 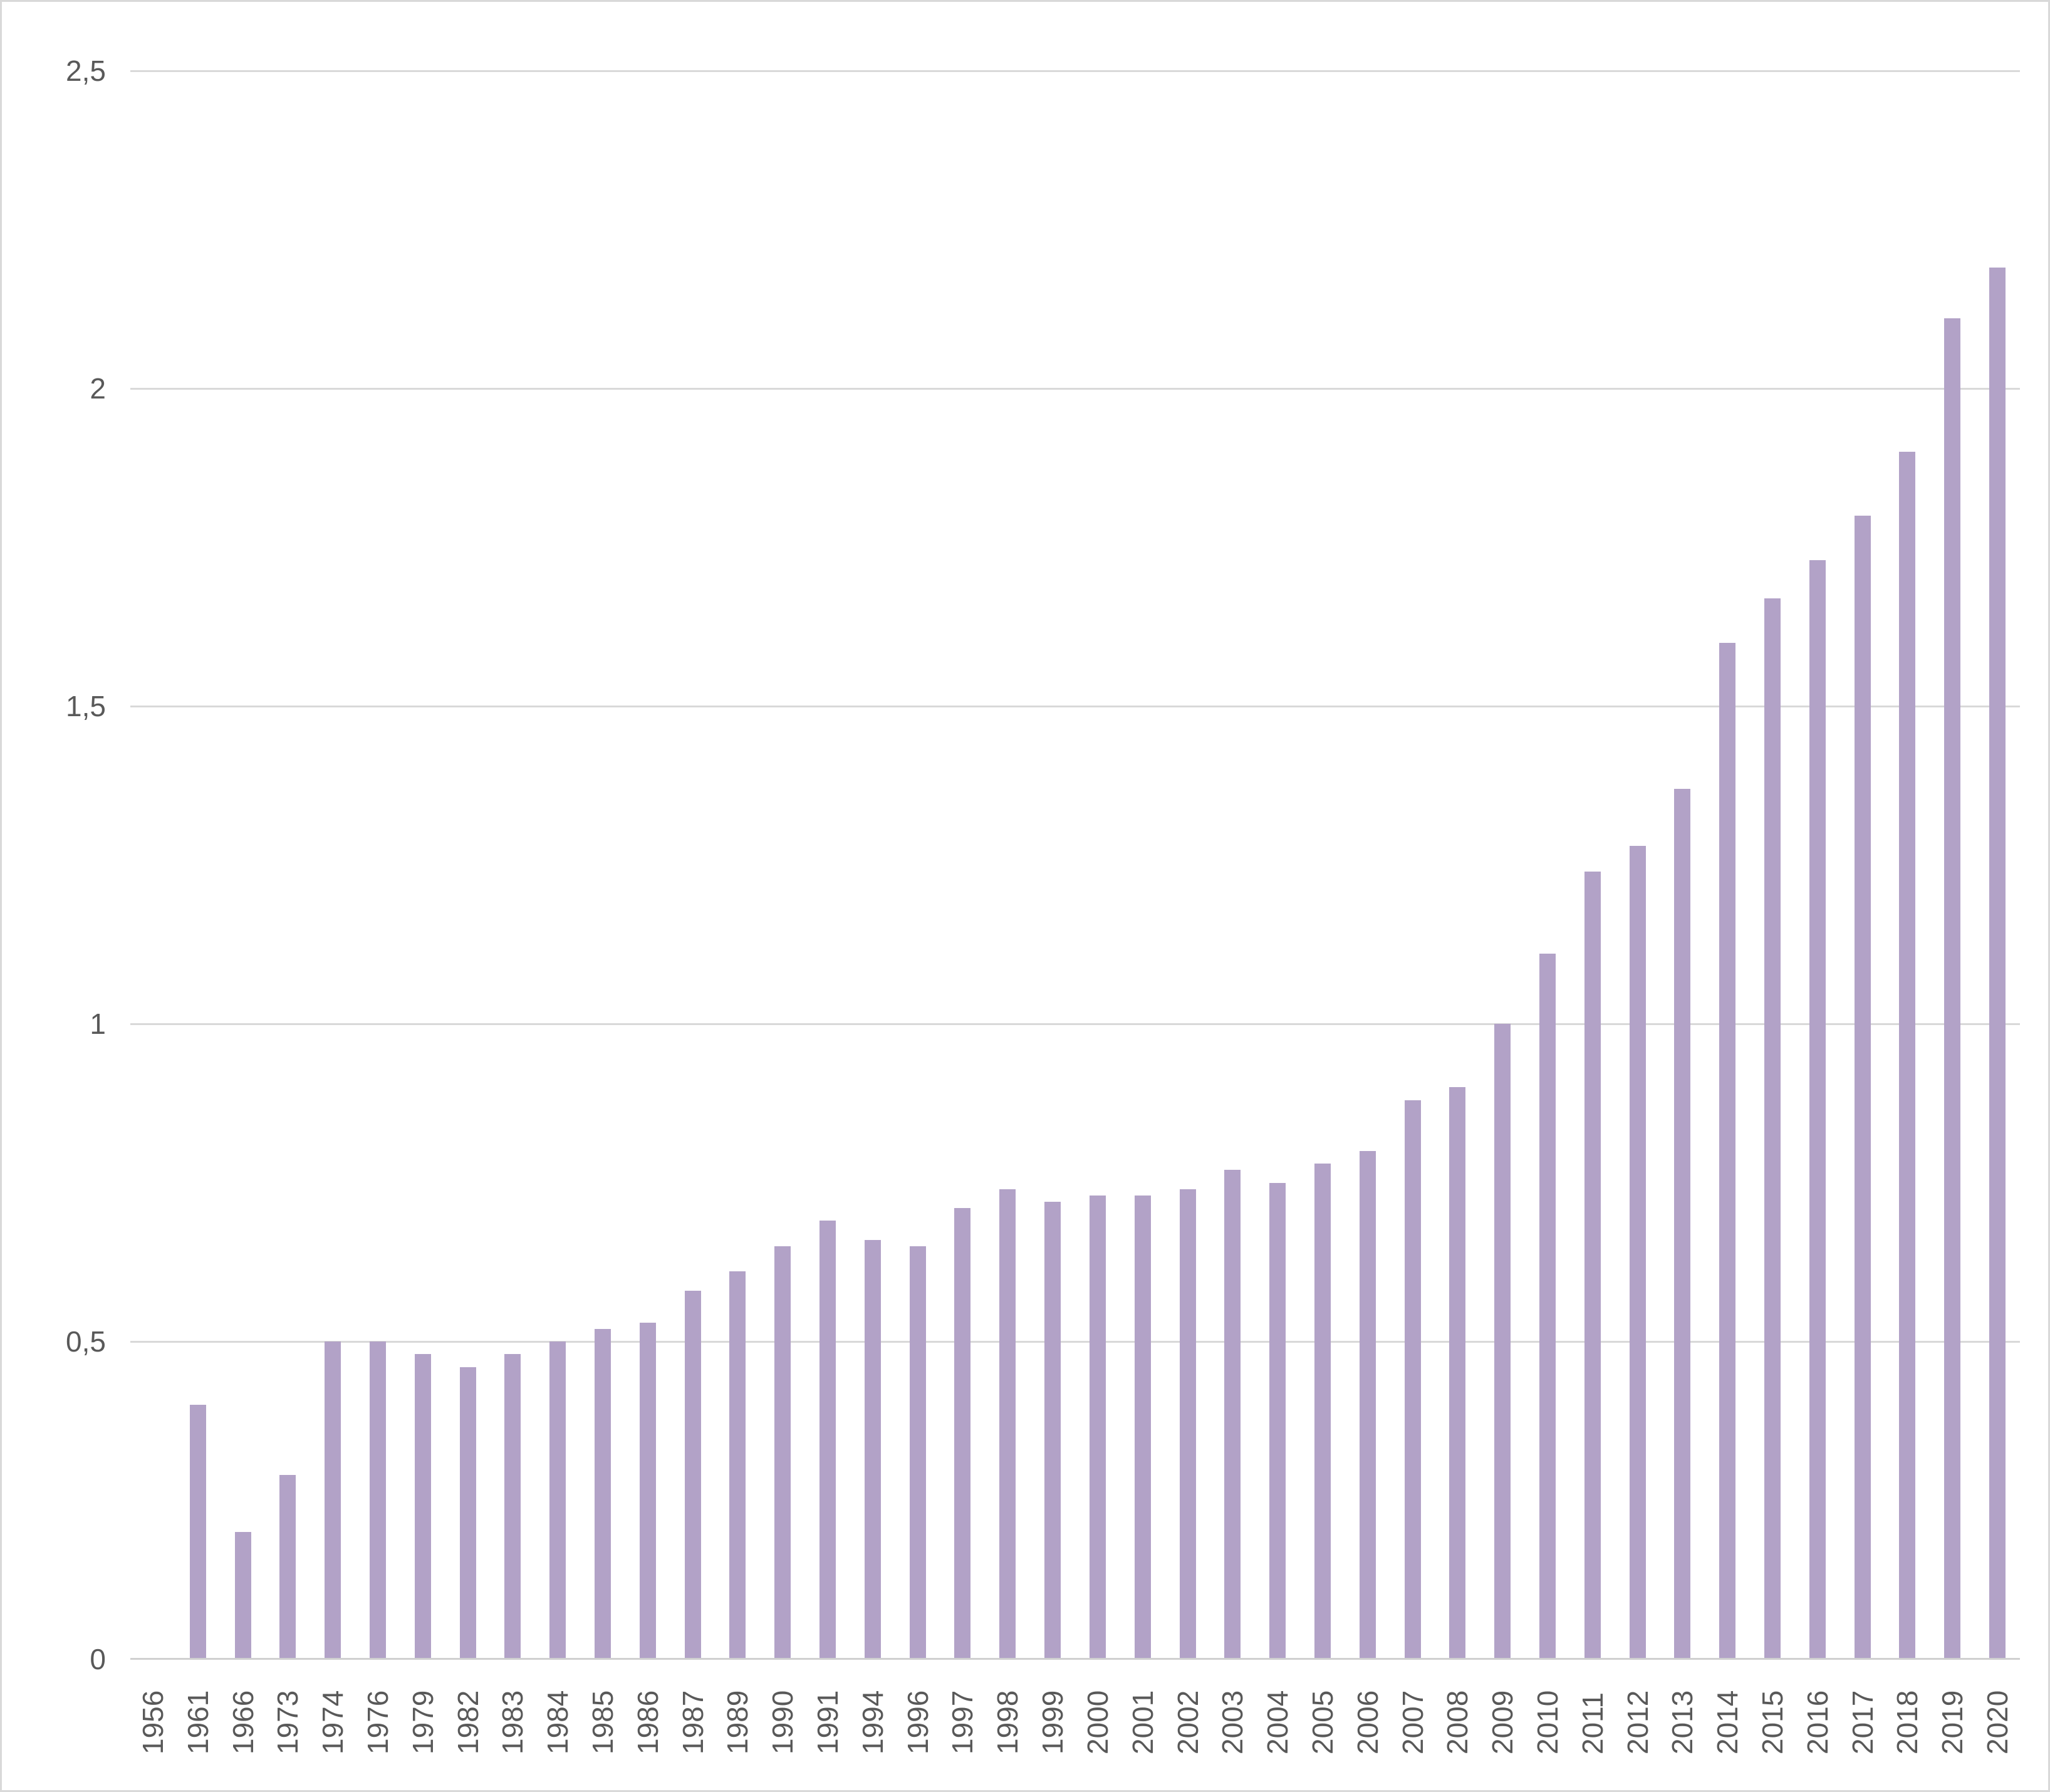 I want to click on x-tick-label: 1991, so click(x=828, y=1722).